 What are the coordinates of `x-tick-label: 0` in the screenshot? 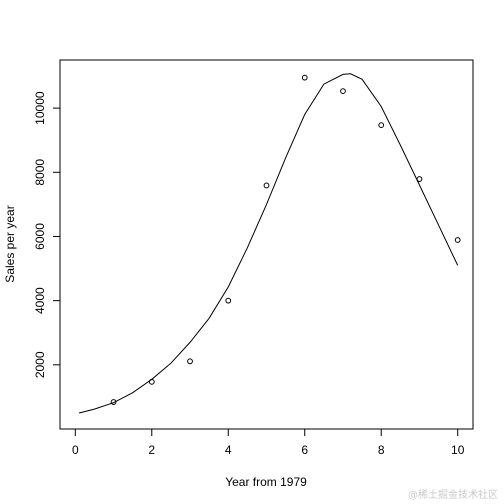 It's located at (75, 450).